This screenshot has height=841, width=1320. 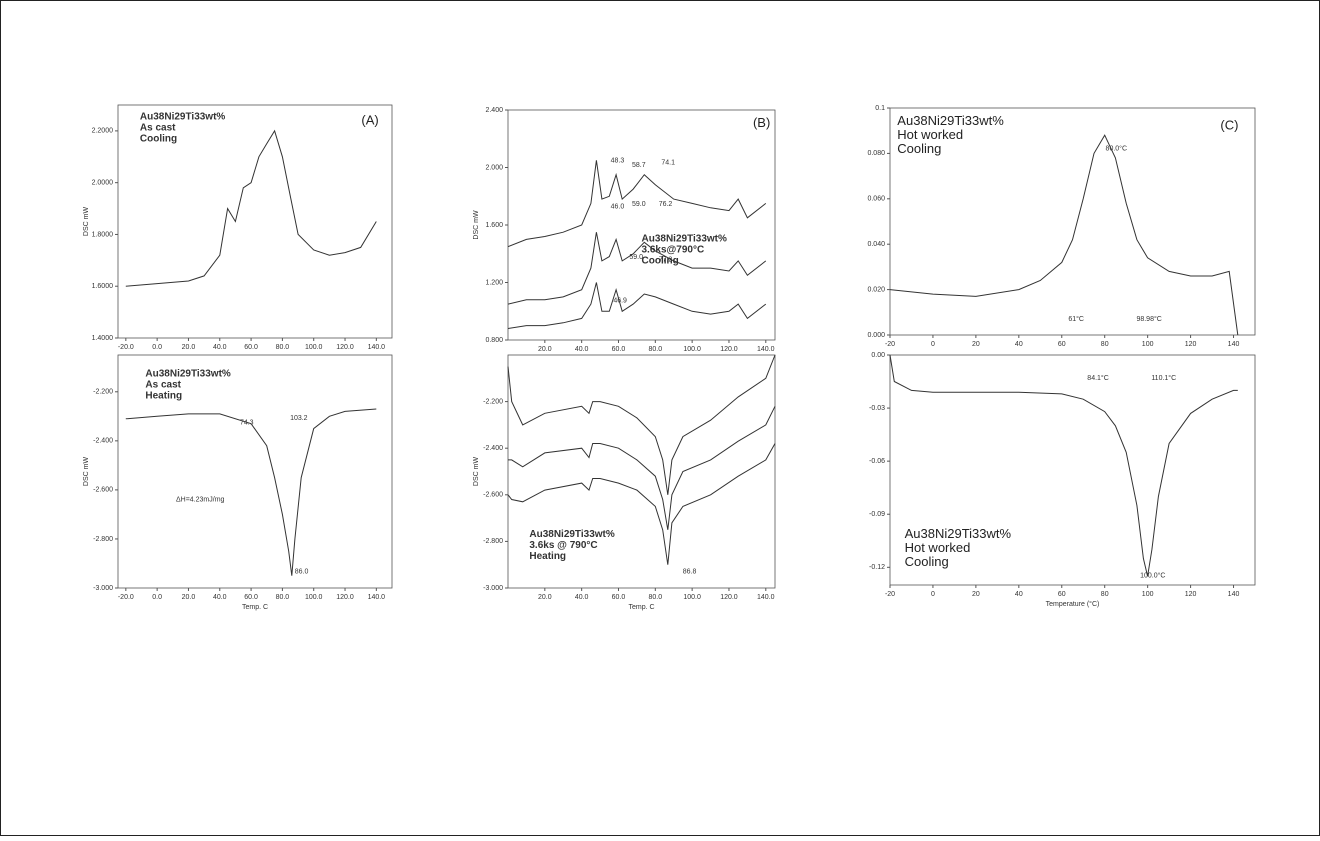 What do you see at coordinates (103, 441) in the screenshot?
I see `y-tick-label: -2.400` at bounding box center [103, 441].